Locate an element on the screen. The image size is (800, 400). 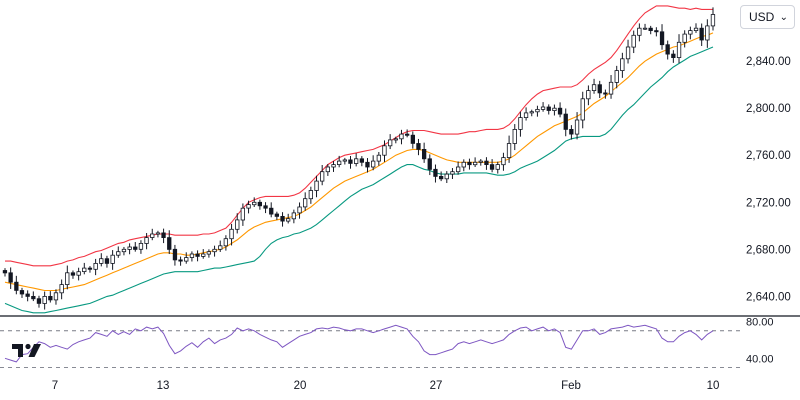
chevron-down-icon: ⌄ is located at coordinates (783, 17).